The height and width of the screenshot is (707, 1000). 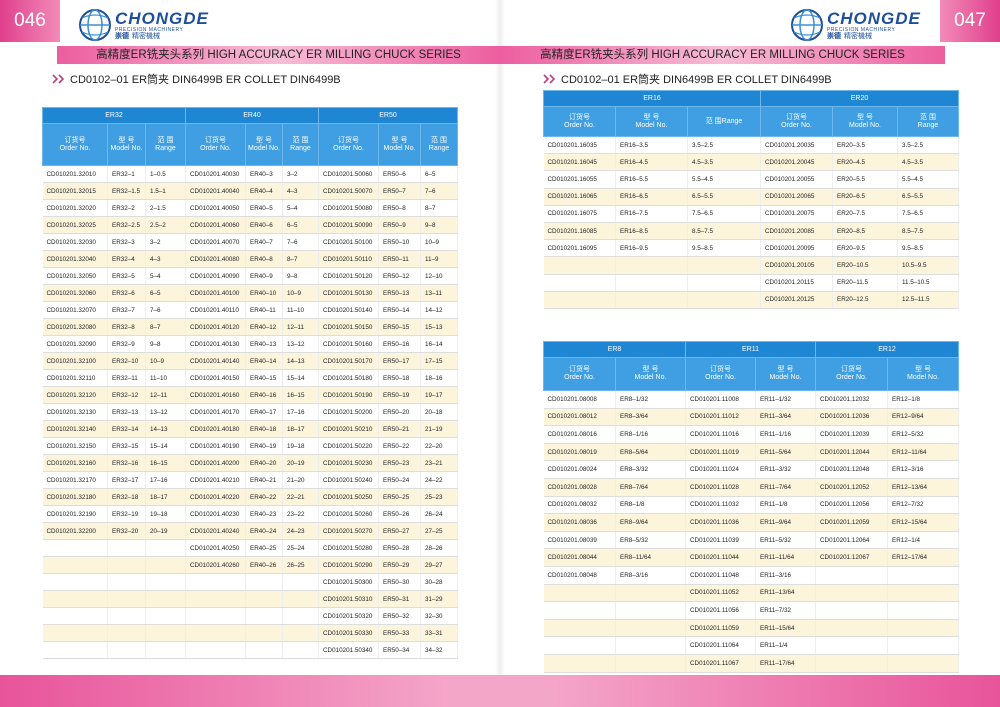 I want to click on cell: ER11–3/16, so click(x=785, y=575).